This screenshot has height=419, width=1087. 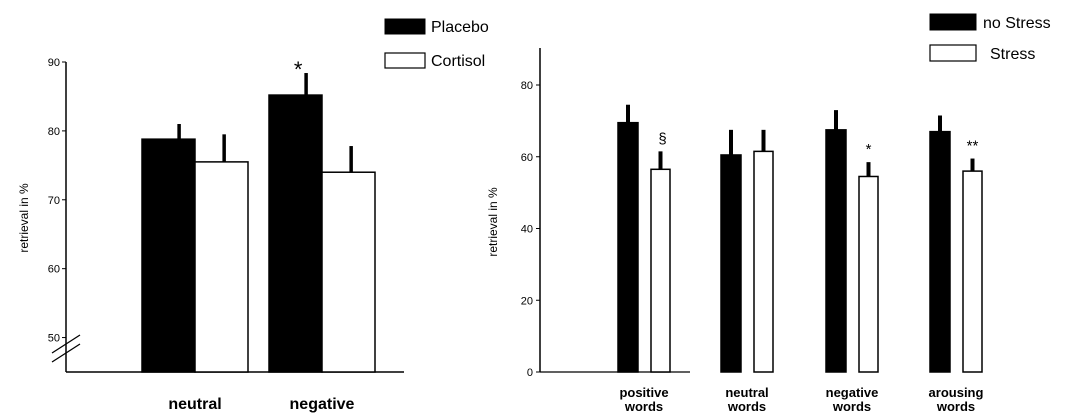 I want to click on legend-swatch-no-stress, so click(x=953, y=22).